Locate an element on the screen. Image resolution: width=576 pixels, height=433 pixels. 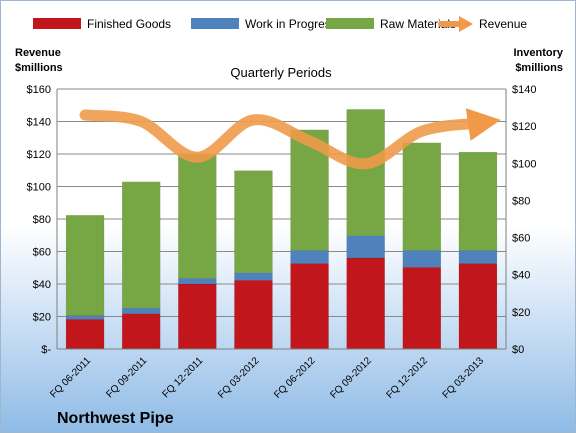
legend-label: Finished Goods is located at coordinates (129, 24).